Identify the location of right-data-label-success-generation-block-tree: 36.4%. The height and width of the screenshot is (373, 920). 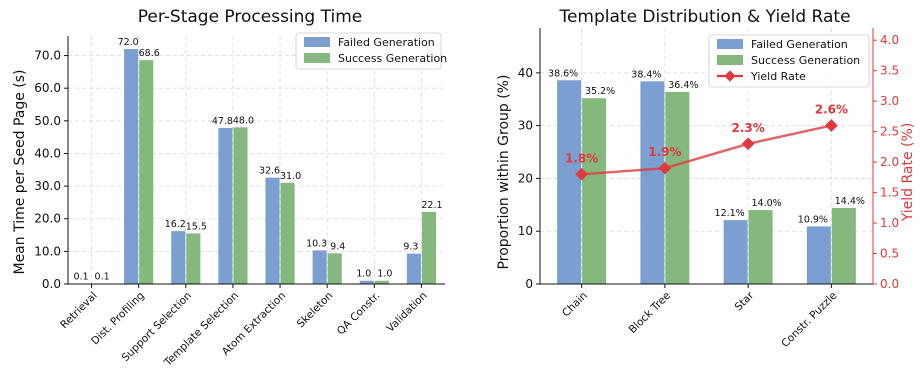
(683, 85).